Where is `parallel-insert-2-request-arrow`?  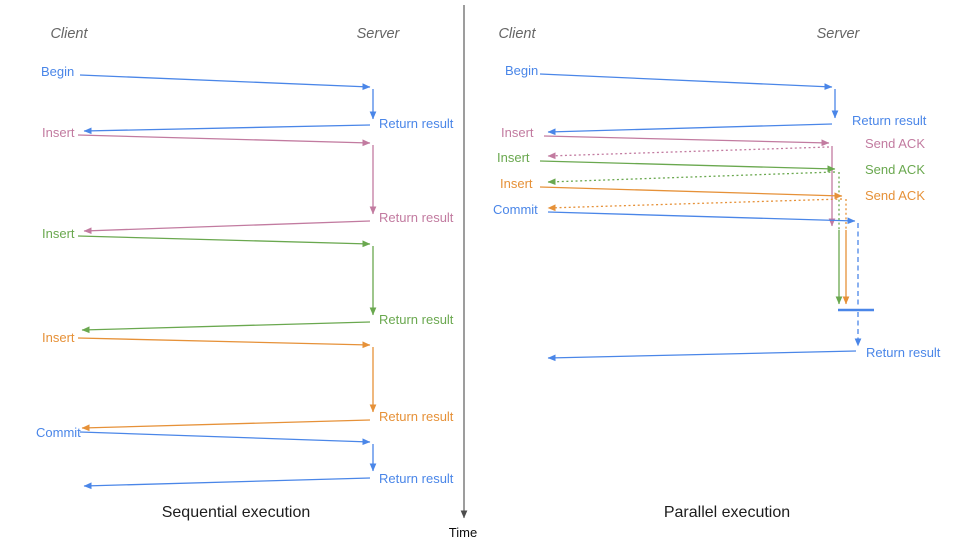 parallel-insert-2-request-arrow is located at coordinates (687, 166).